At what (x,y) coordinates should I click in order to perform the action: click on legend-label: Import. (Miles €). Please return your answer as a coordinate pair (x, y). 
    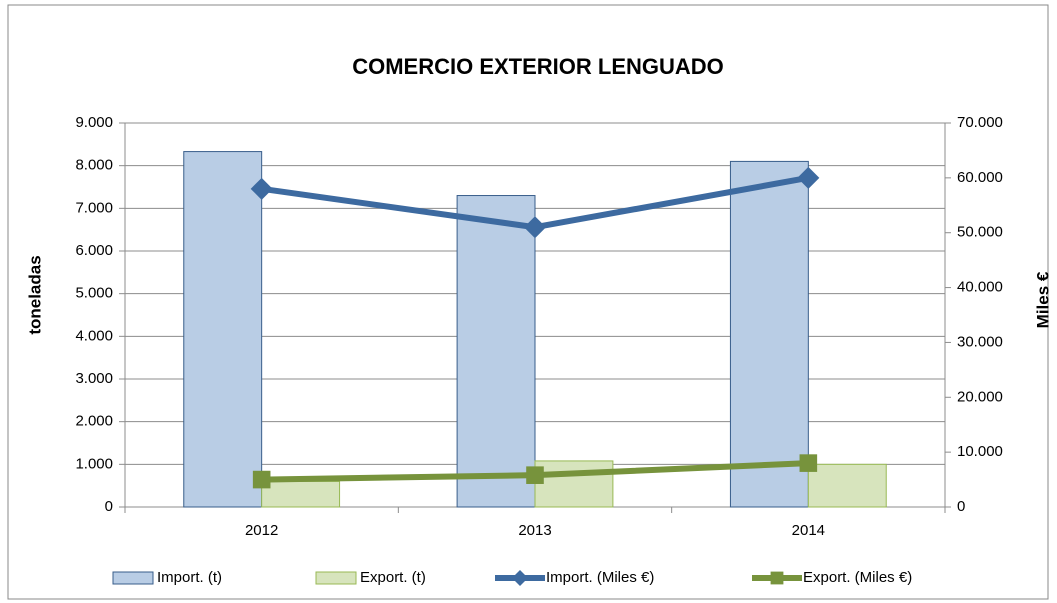
    Looking at the image, I should click on (600, 577).